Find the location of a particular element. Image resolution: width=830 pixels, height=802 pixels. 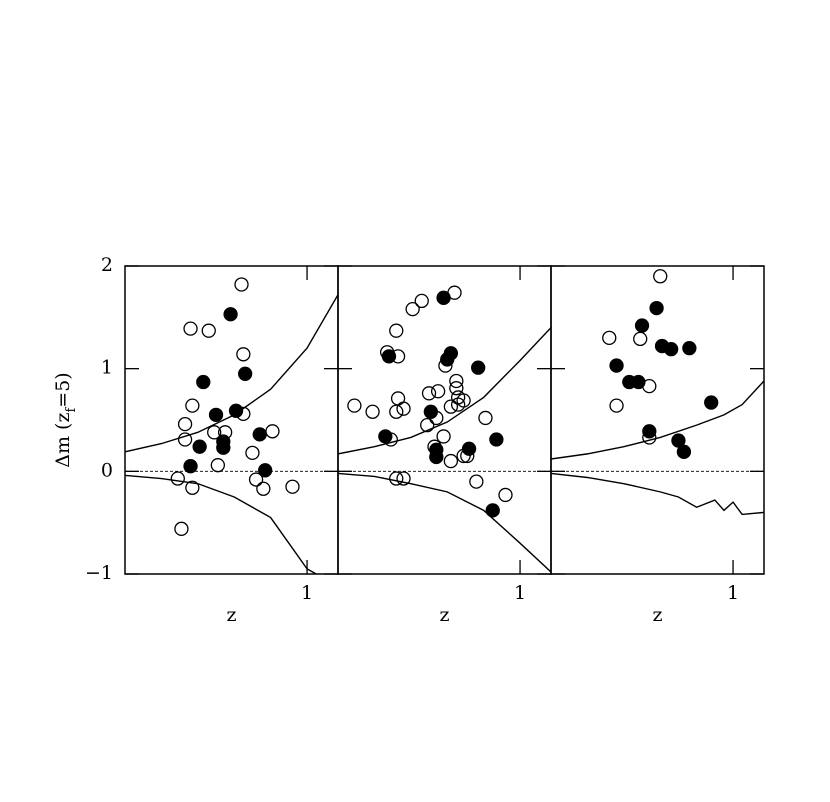

y-tick-label: 1 is located at coordinates (107, 368).